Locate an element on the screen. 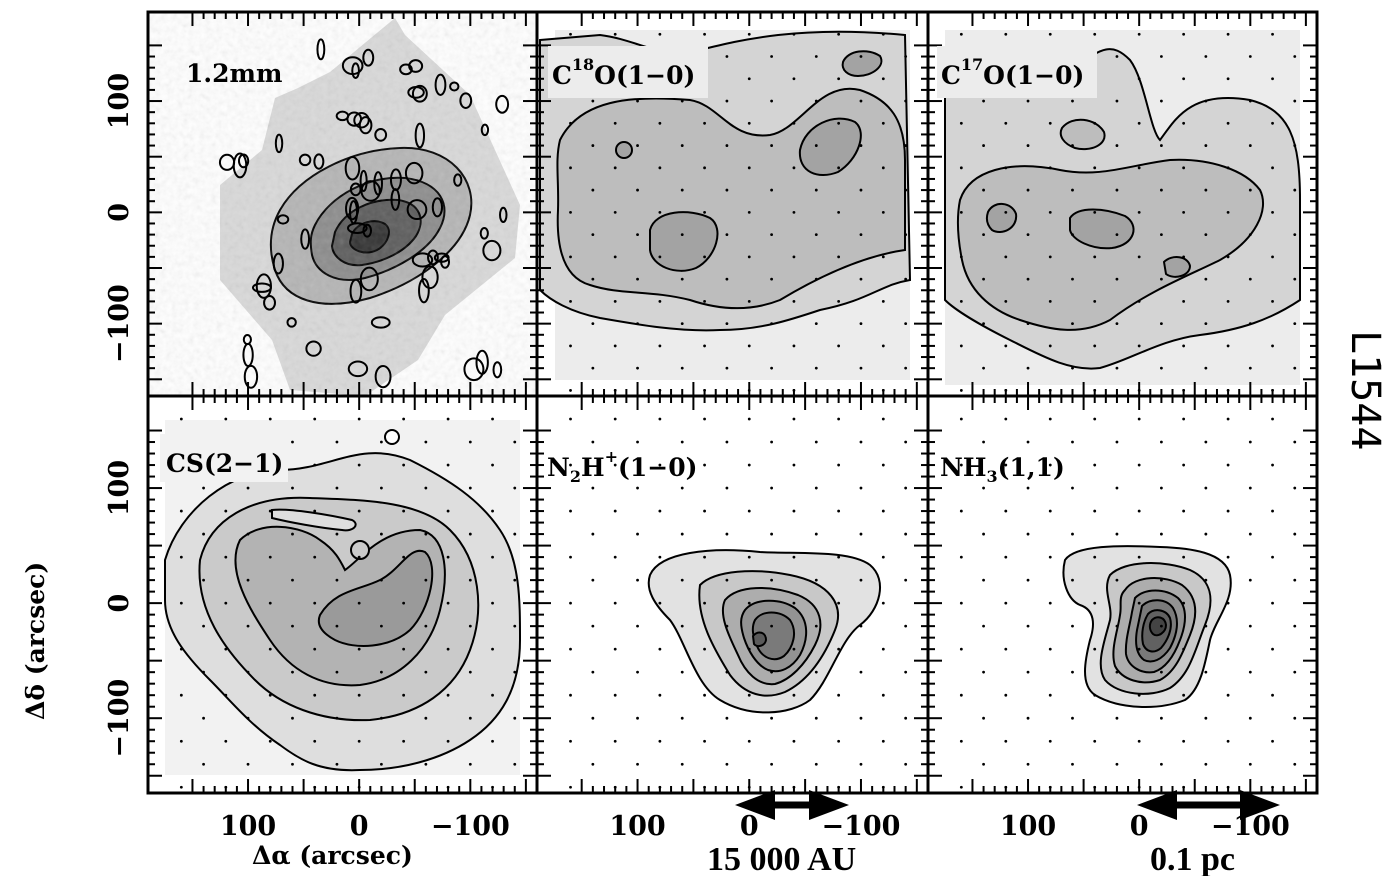  y-tick-labels: 100 0 −100 100 0 −100 is located at coordinates (119, 415).